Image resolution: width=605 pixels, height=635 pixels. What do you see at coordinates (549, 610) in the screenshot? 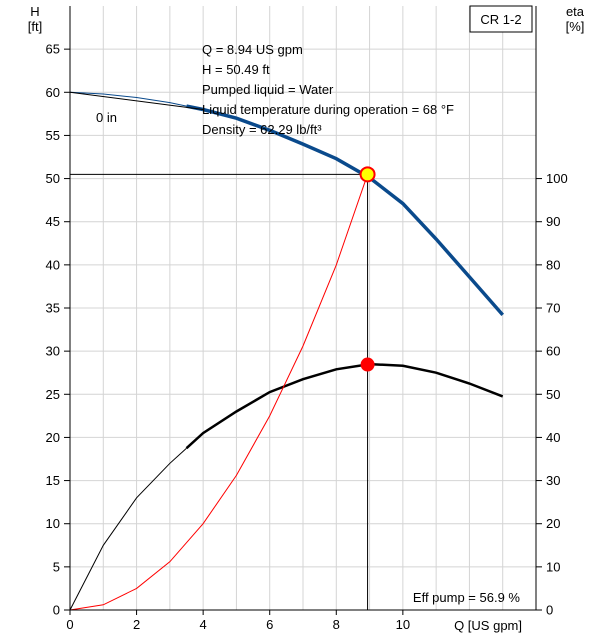
I see `right-tick-label: 0` at bounding box center [549, 610].